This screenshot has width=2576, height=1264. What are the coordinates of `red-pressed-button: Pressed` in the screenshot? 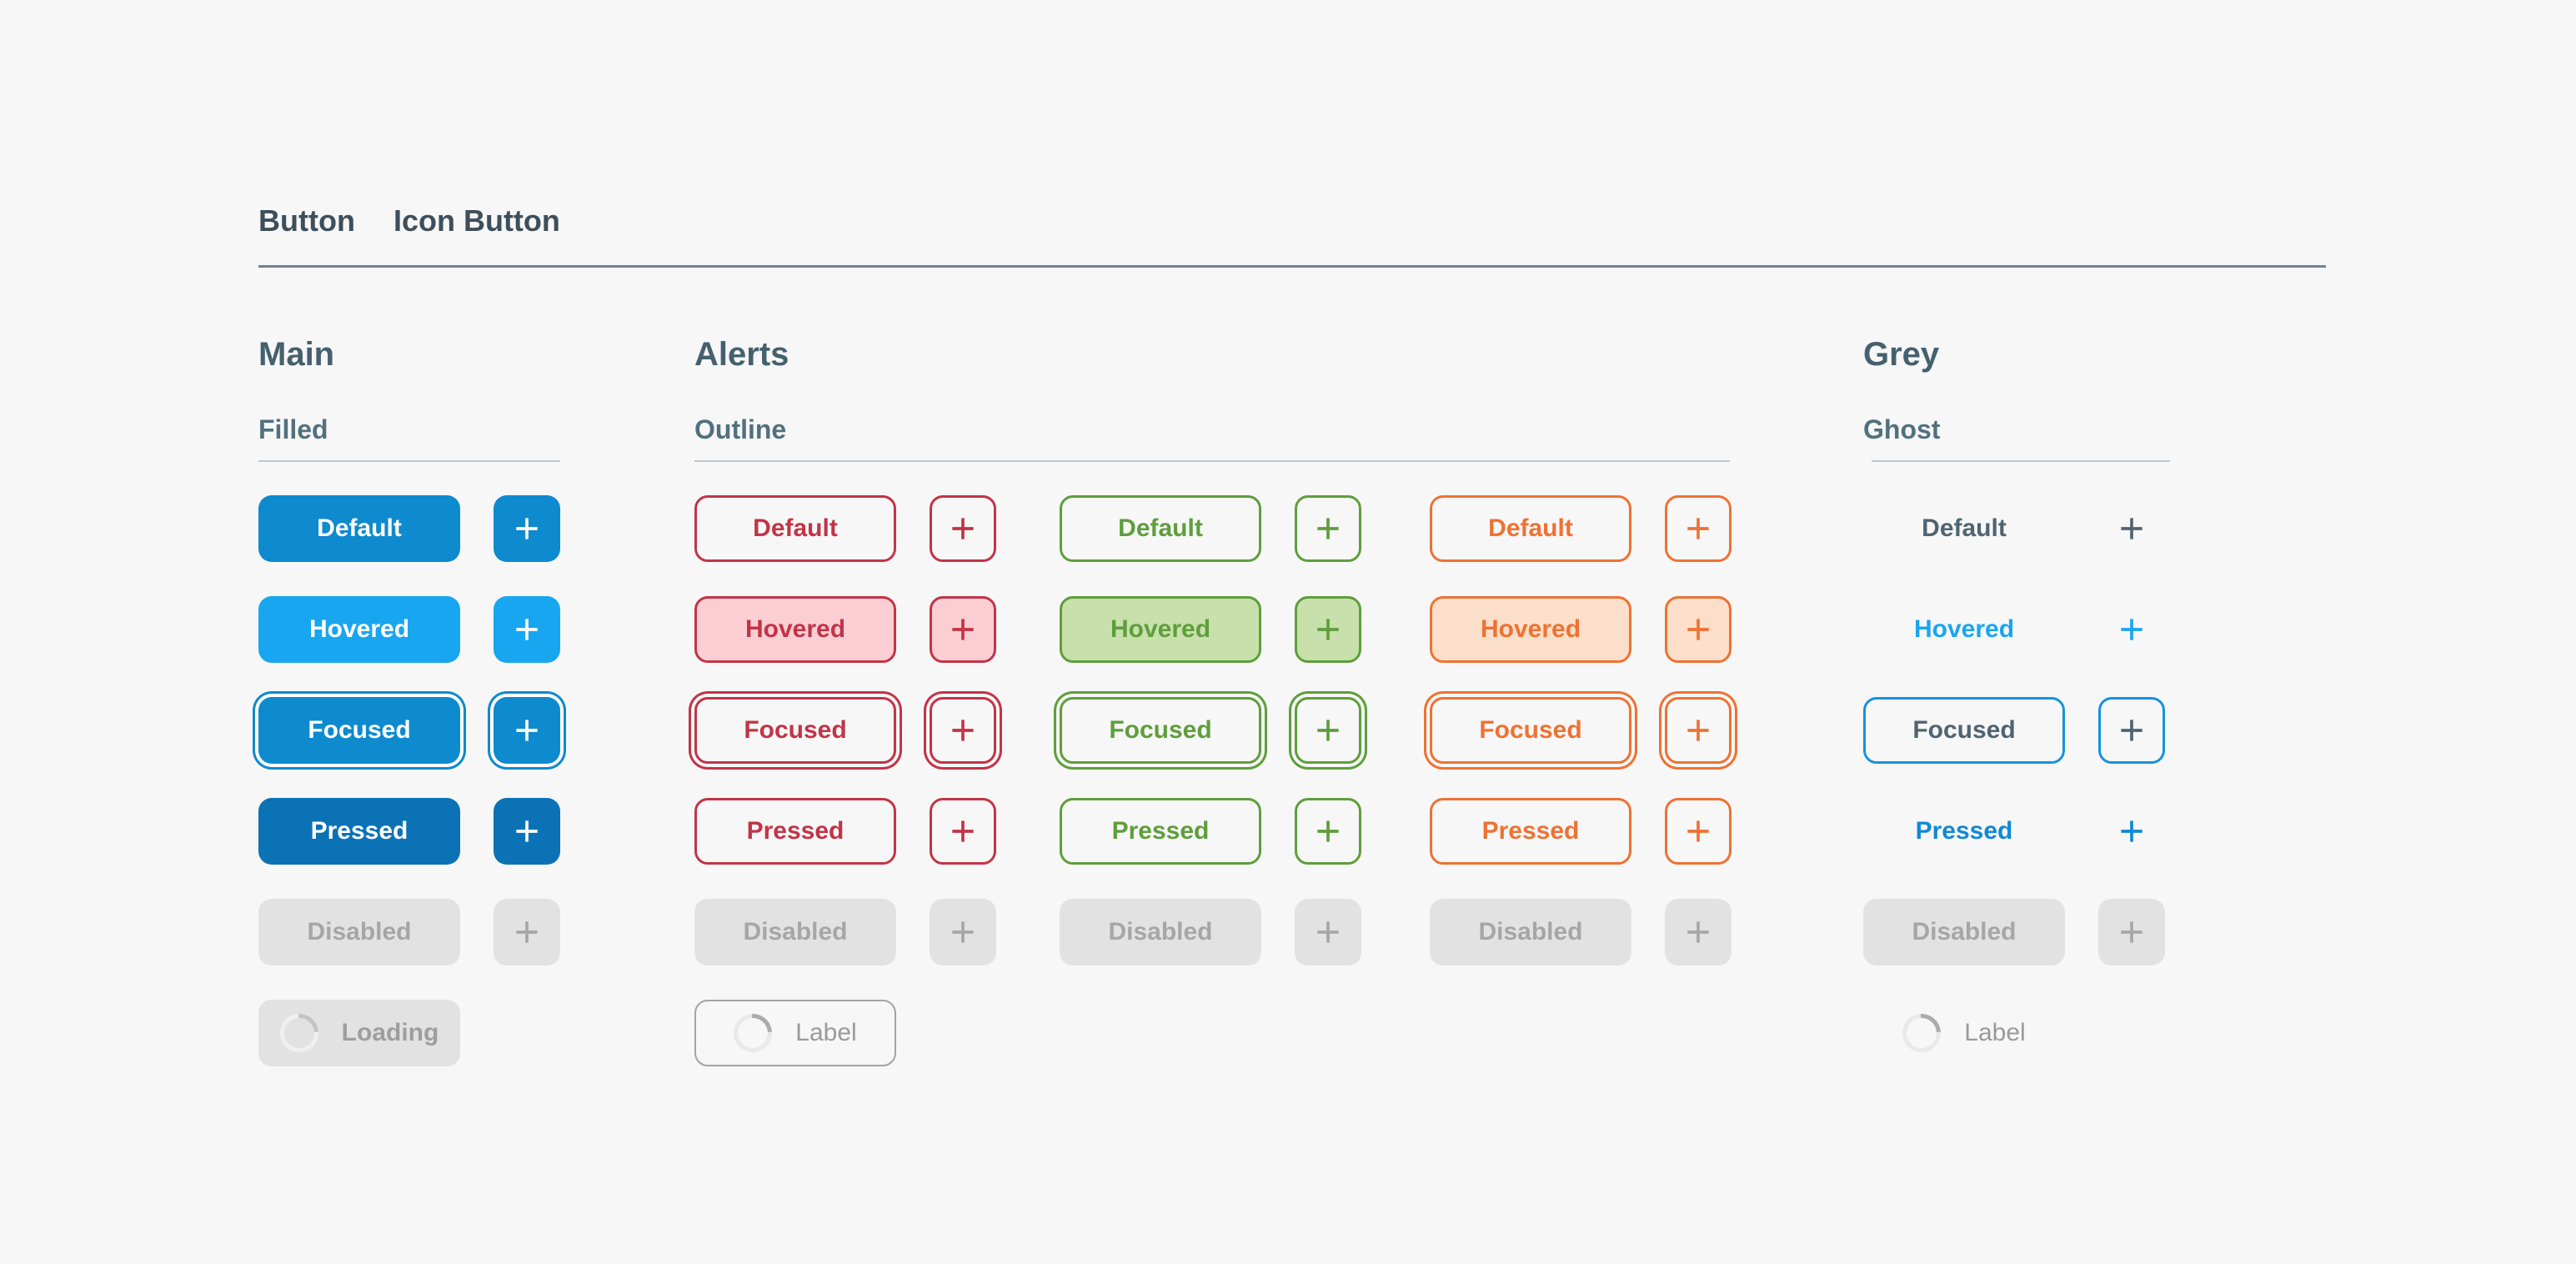 It's located at (795, 831).